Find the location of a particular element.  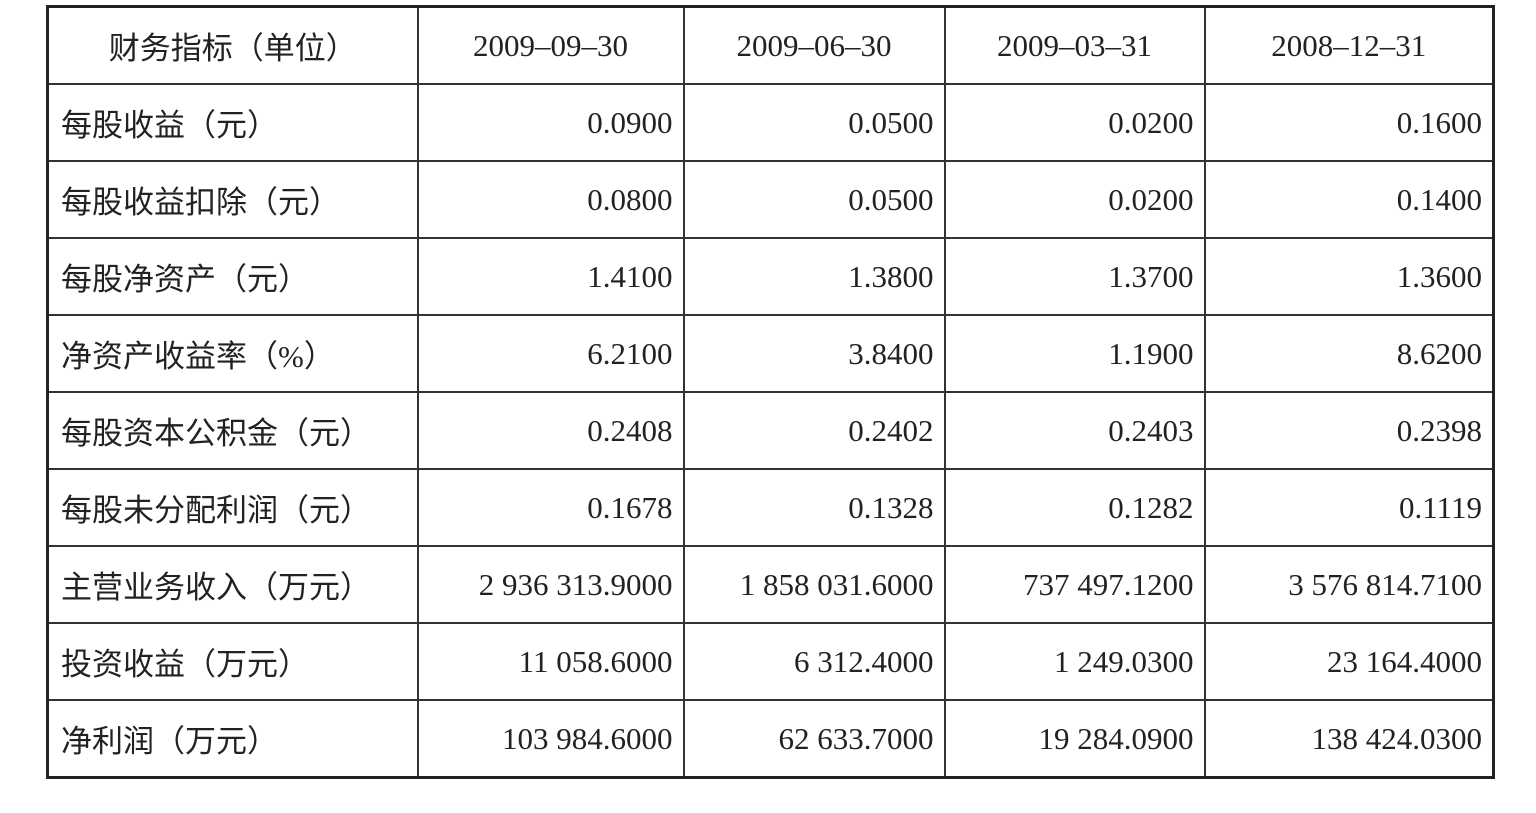

value-cell: 8.6200 is located at coordinates (1349, 353).